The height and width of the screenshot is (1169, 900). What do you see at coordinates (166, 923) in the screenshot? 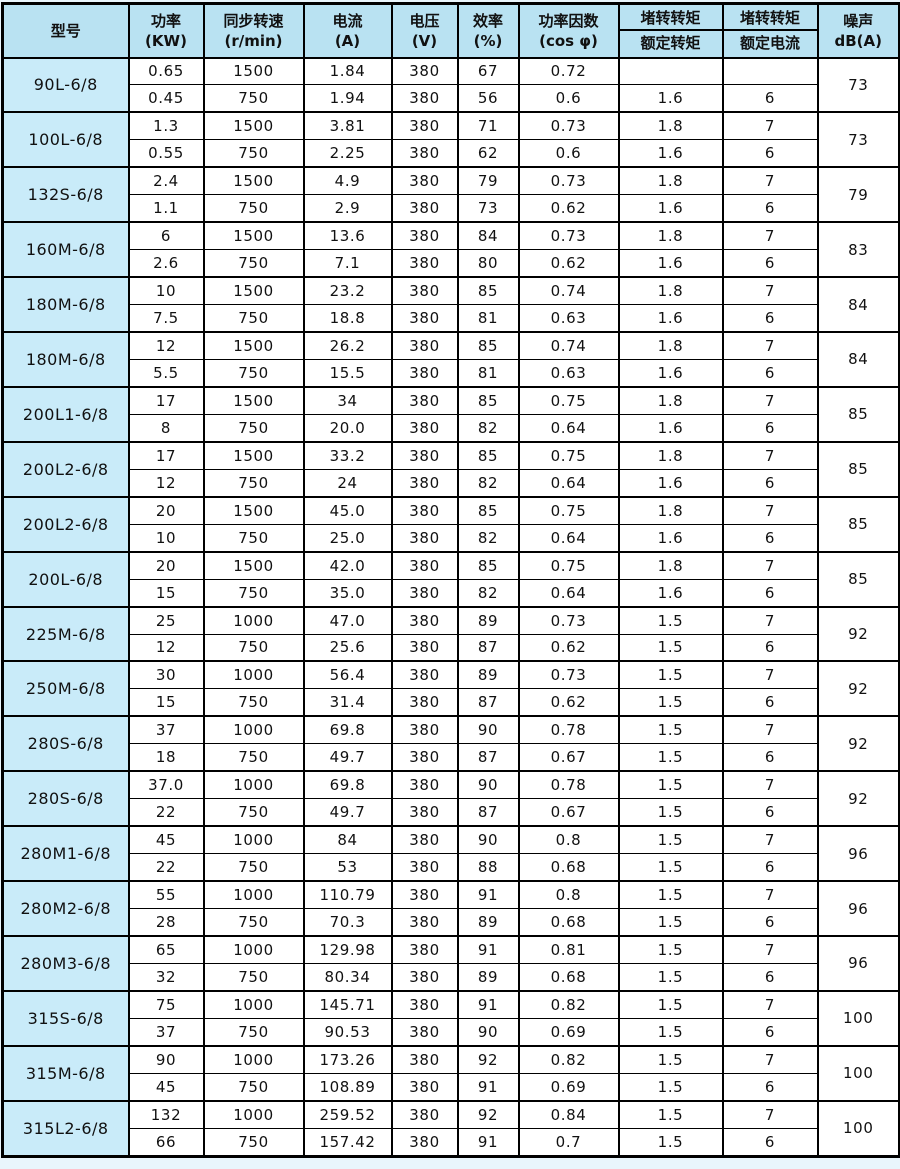
I see `cell-power: 28` at bounding box center [166, 923].